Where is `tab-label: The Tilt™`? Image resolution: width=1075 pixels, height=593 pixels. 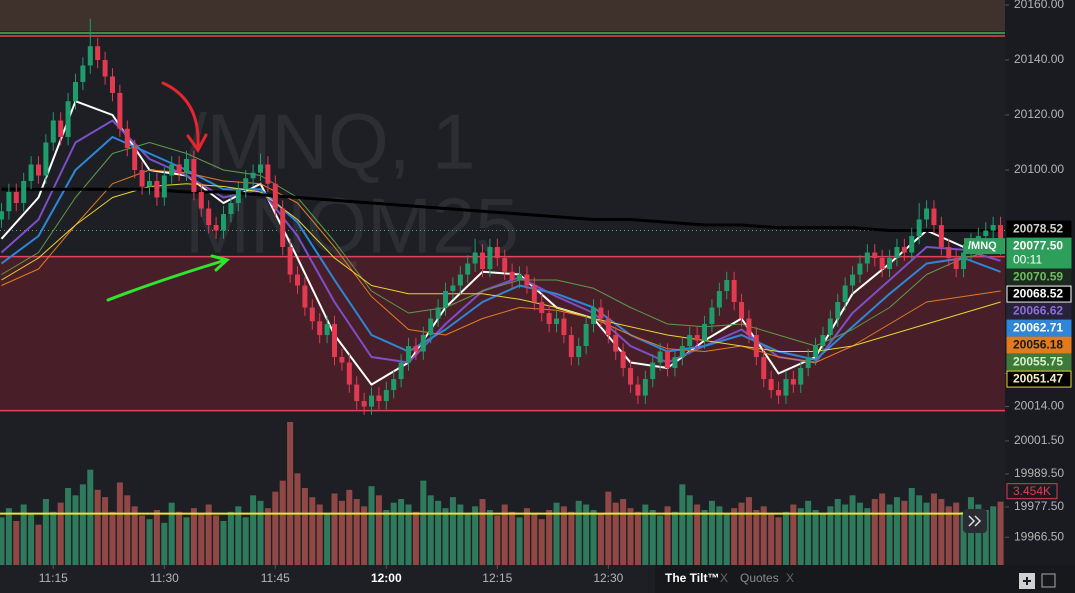 tab-label: The Tilt™ is located at coordinates (692, 578).